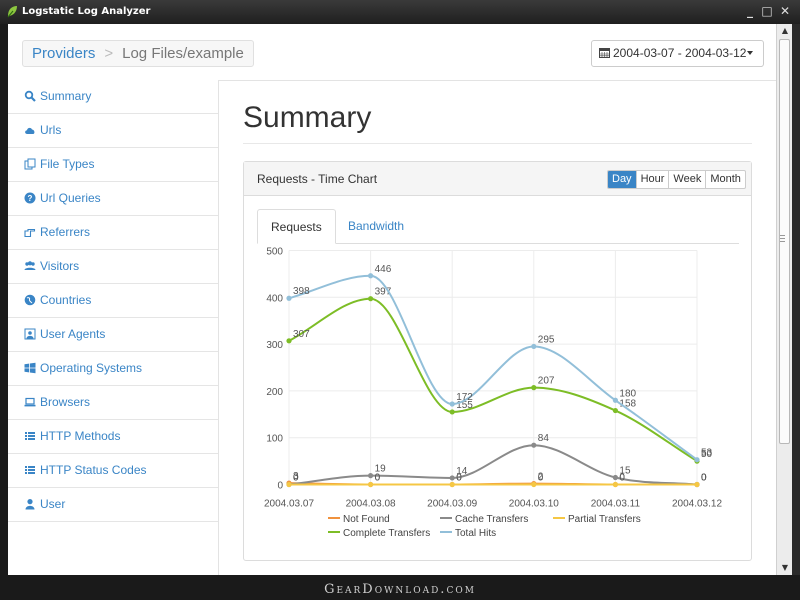 This screenshot has width=800, height=600. I want to click on close-button: ✕, so click(785, 11).